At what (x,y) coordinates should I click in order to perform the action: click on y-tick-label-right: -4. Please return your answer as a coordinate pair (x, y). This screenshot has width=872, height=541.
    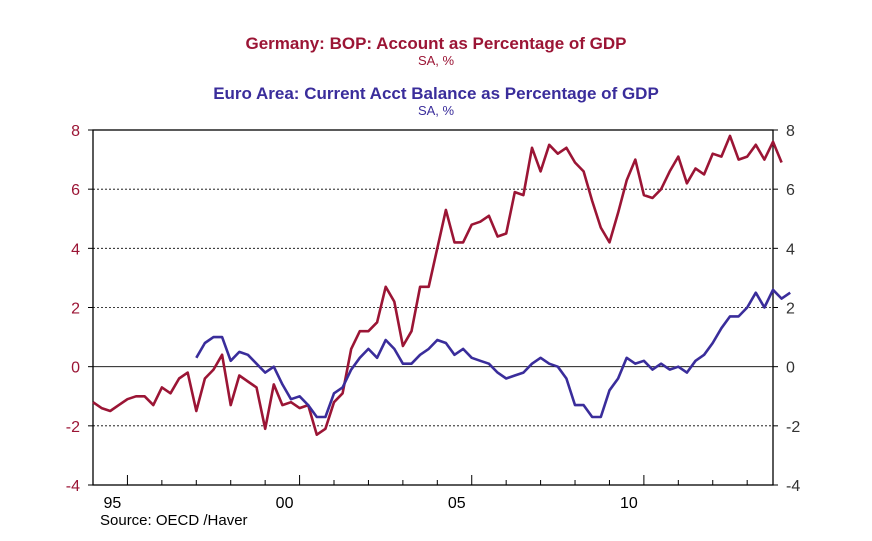
    Looking at the image, I should click on (793, 486).